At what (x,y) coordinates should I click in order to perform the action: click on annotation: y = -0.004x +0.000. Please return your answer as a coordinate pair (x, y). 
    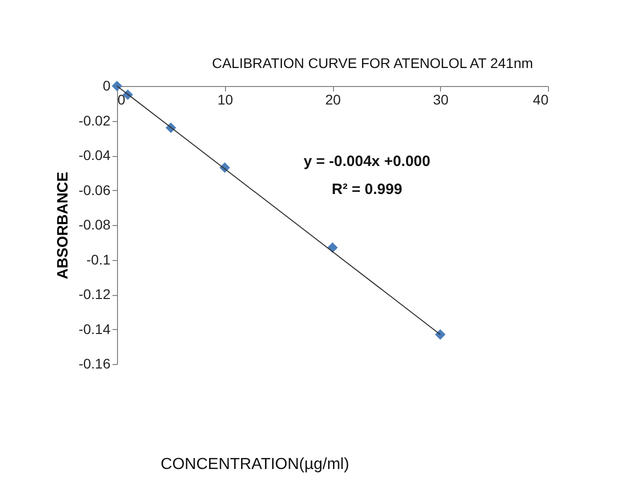
    Looking at the image, I should click on (367, 161).